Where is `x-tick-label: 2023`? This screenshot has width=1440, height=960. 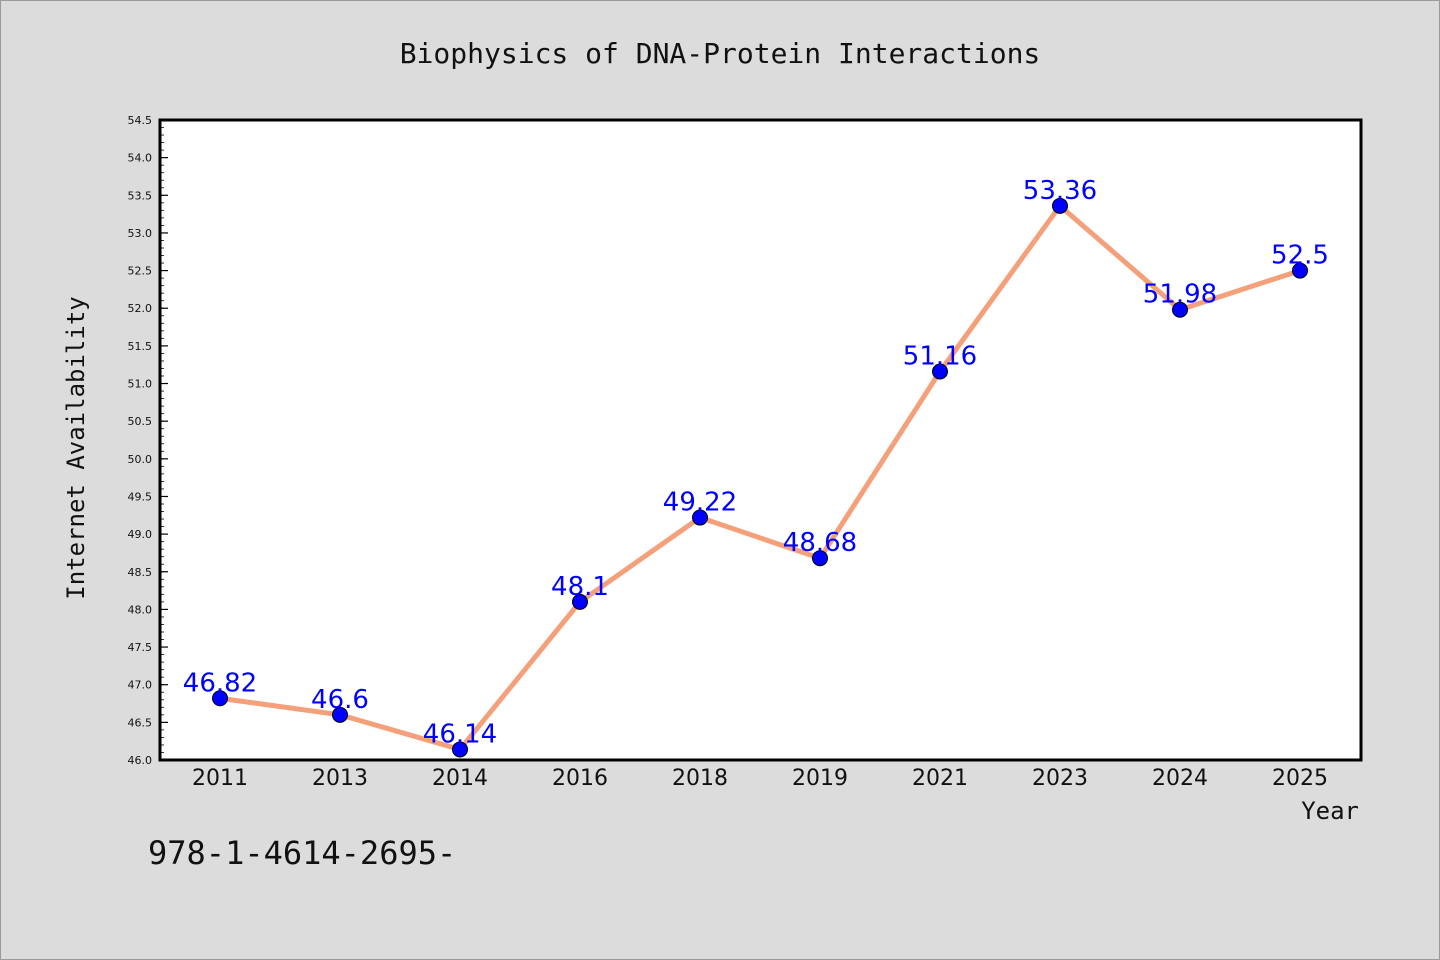 x-tick-label: 2023 is located at coordinates (1060, 778).